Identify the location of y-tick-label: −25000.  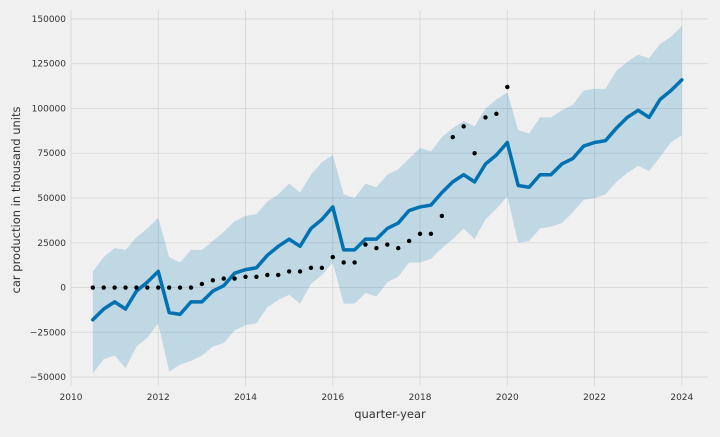
(48, 333).